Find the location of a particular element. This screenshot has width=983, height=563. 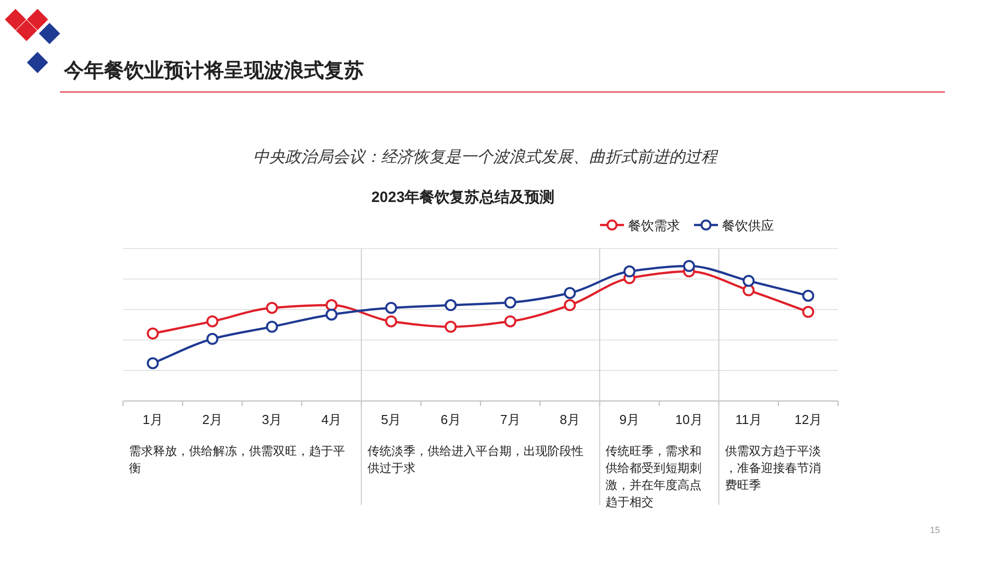

x-tick-label: 3月 is located at coordinates (272, 419).